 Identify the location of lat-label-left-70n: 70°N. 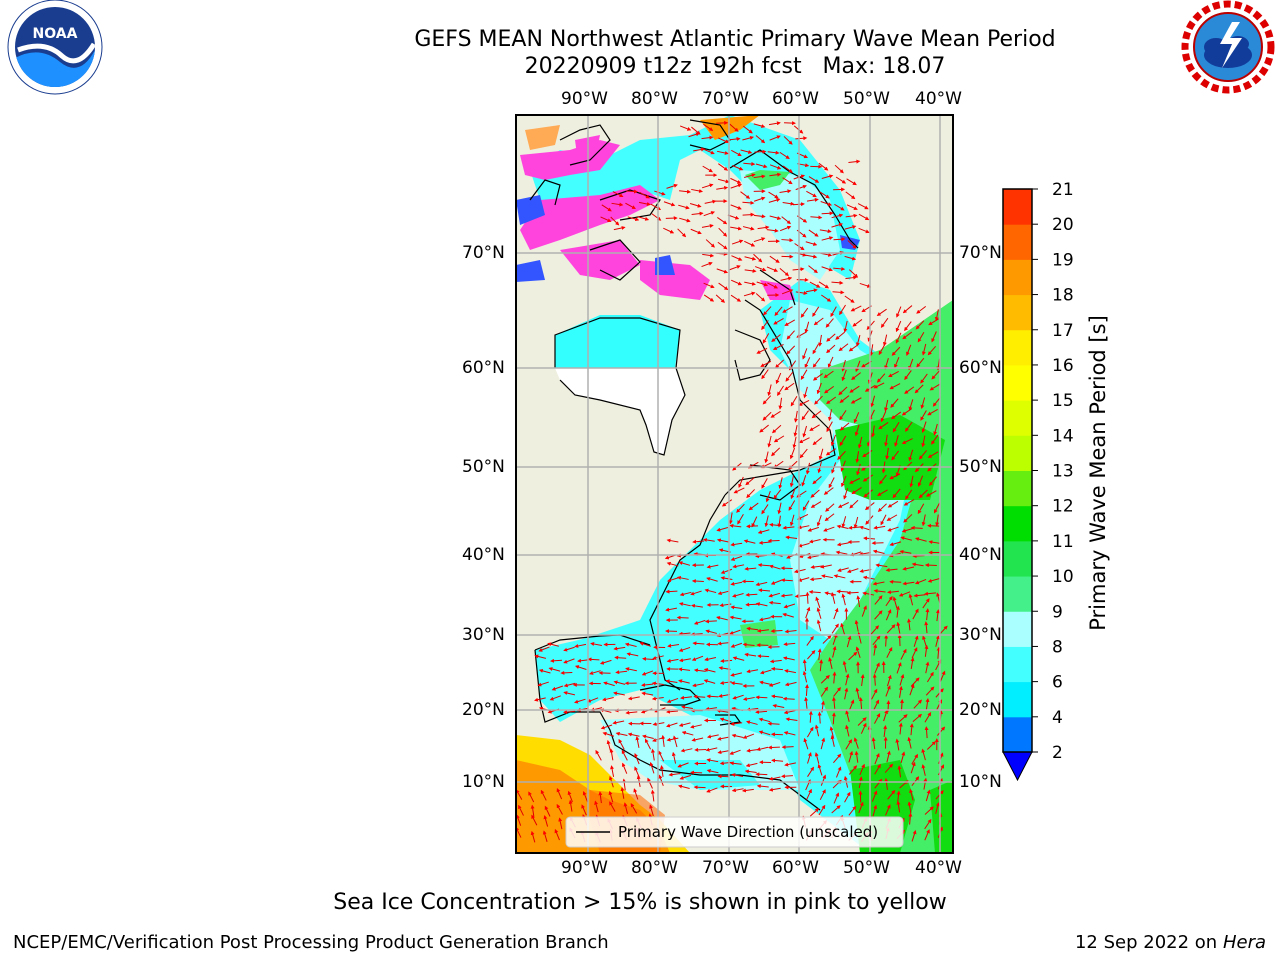
(483, 253).